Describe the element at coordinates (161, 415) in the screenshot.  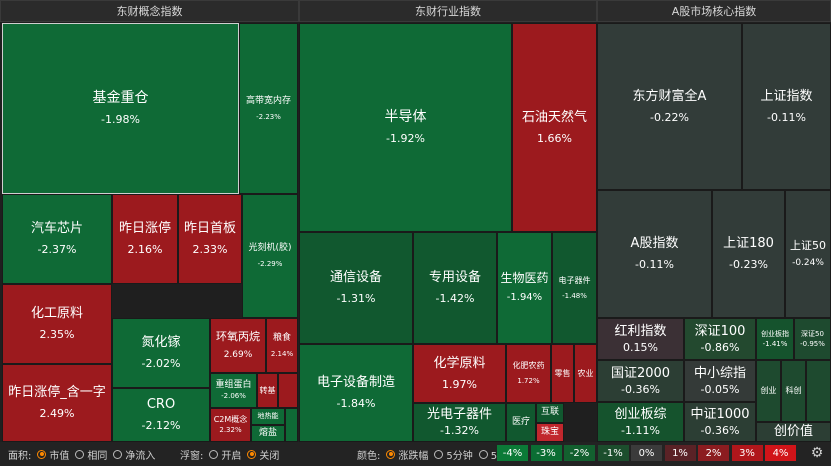
I see `treemap-tile: CRO -2.12%` at that location.